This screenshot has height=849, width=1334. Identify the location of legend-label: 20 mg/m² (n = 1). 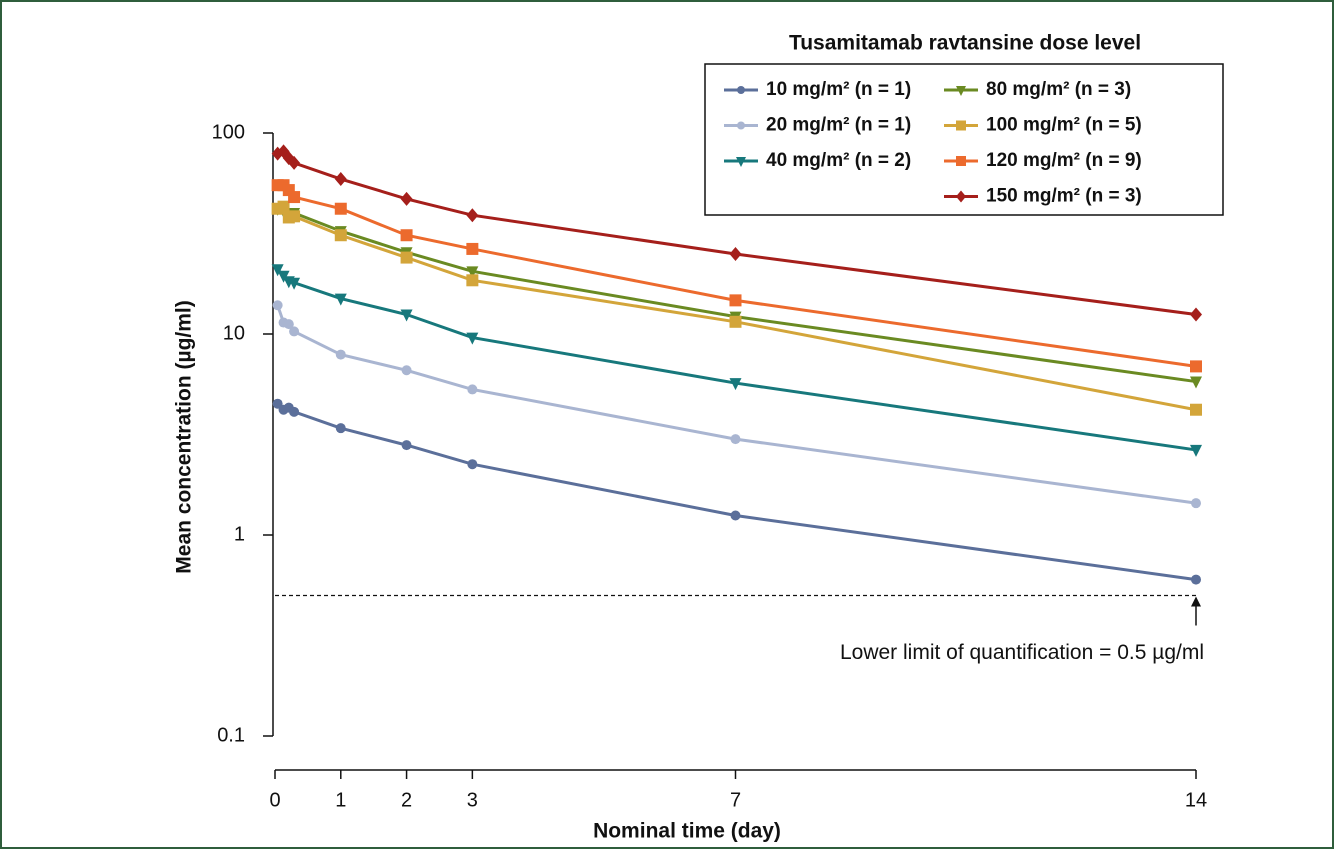
(838, 125).